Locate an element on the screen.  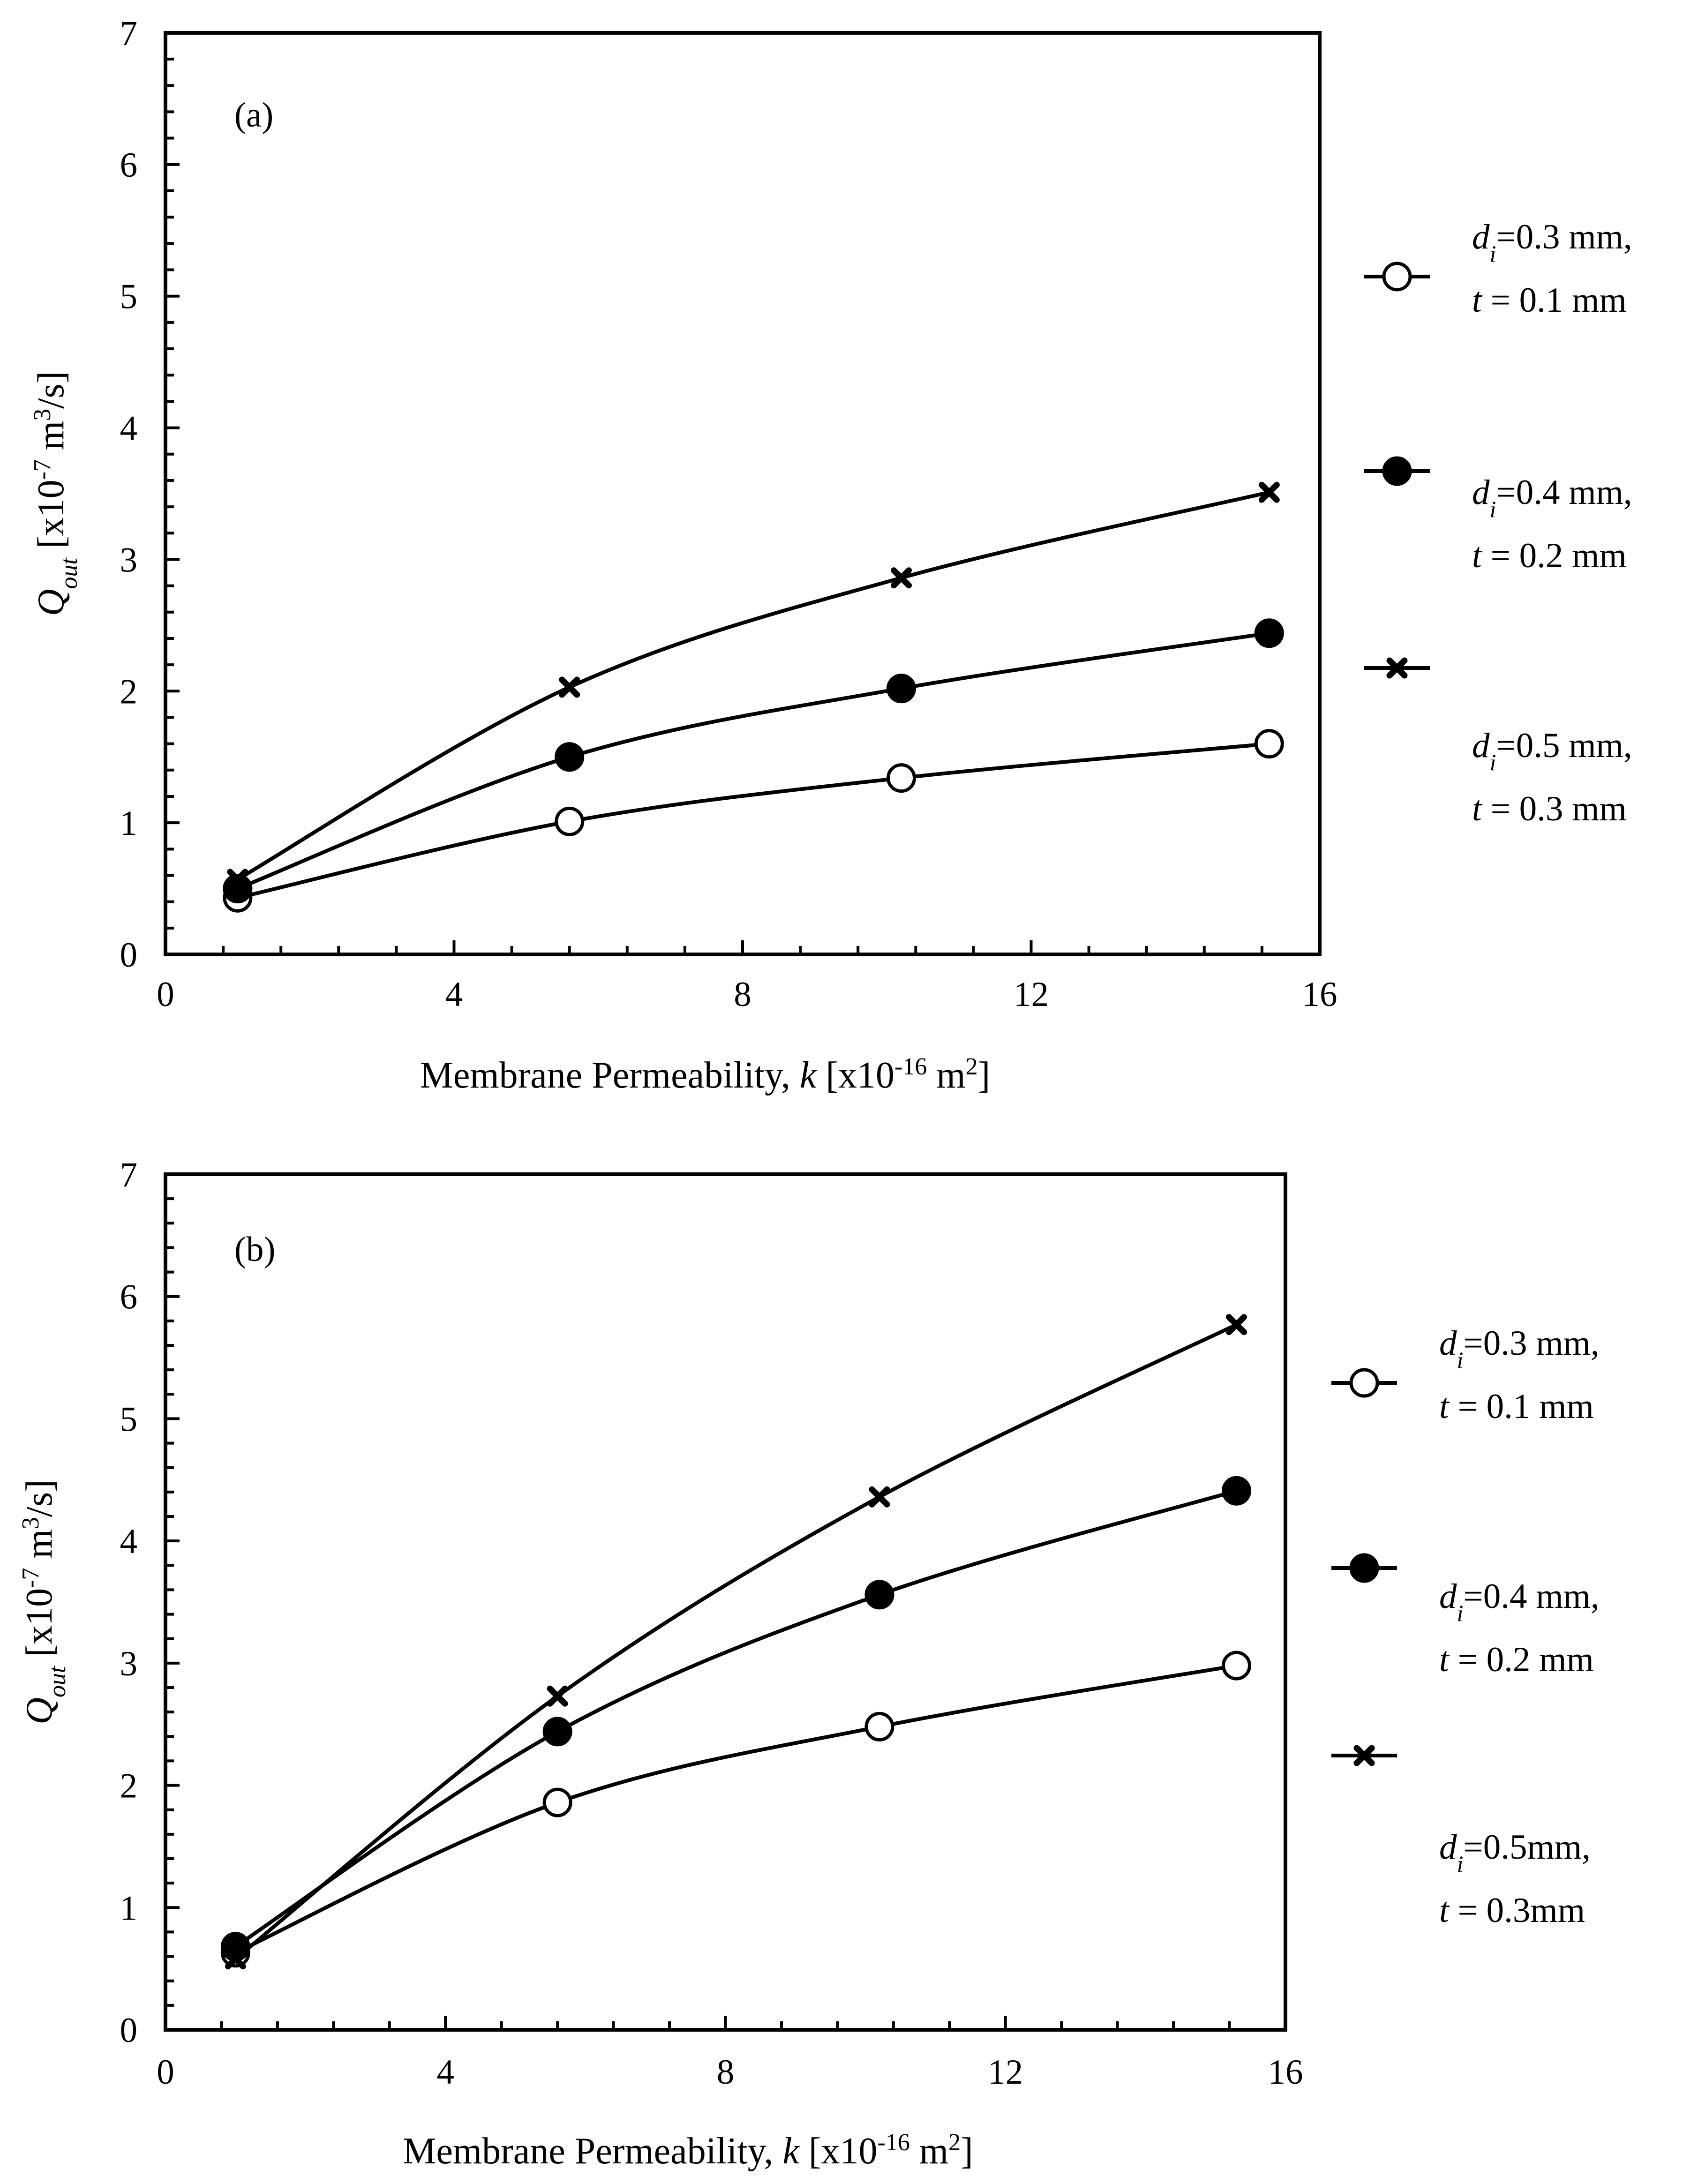
legend-label-line2: t = 0.3 mm is located at coordinates (1549, 808).